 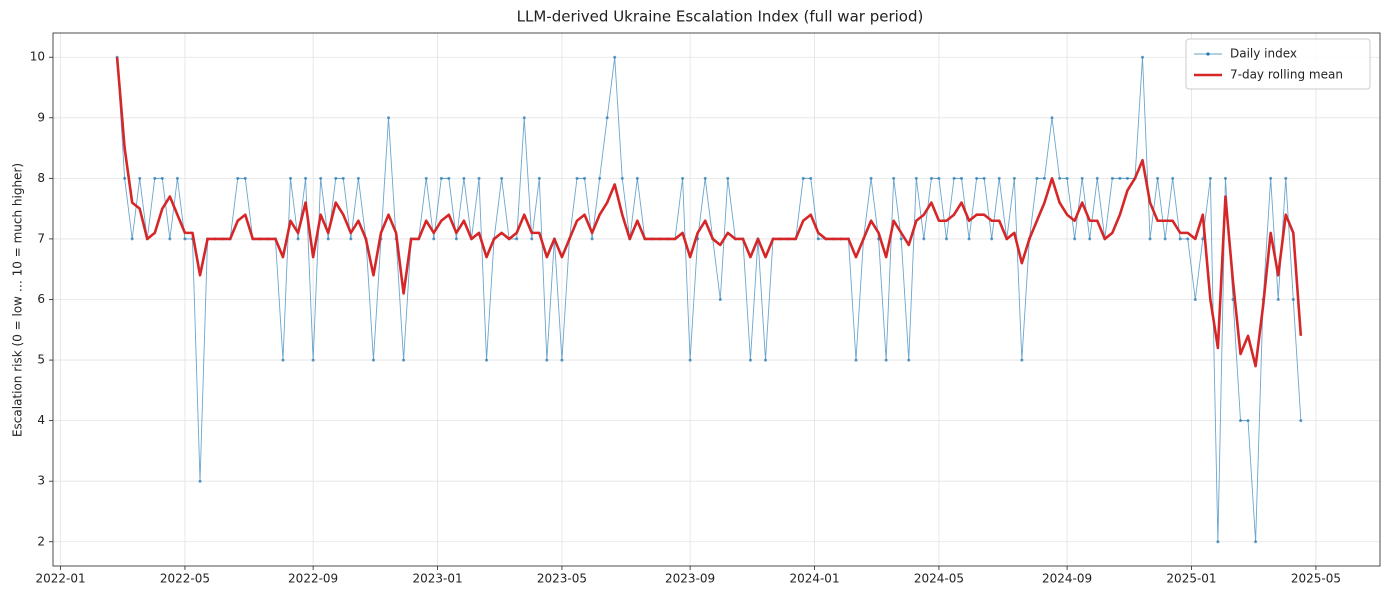 What do you see at coordinates (41, 178) in the screenshot?
I see `y-tick-label: 8` at bounding box center [41, 178].